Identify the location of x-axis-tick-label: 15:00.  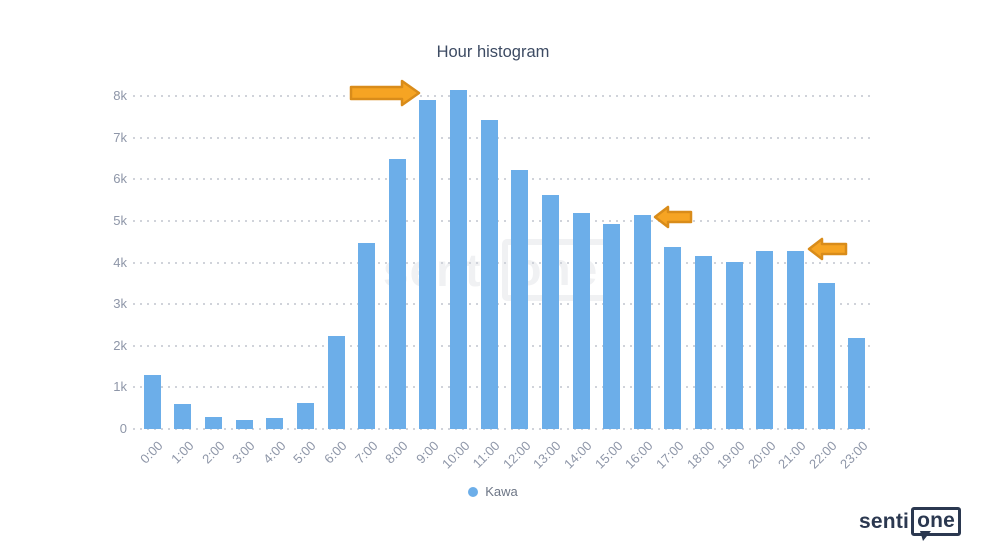
(608, 455).